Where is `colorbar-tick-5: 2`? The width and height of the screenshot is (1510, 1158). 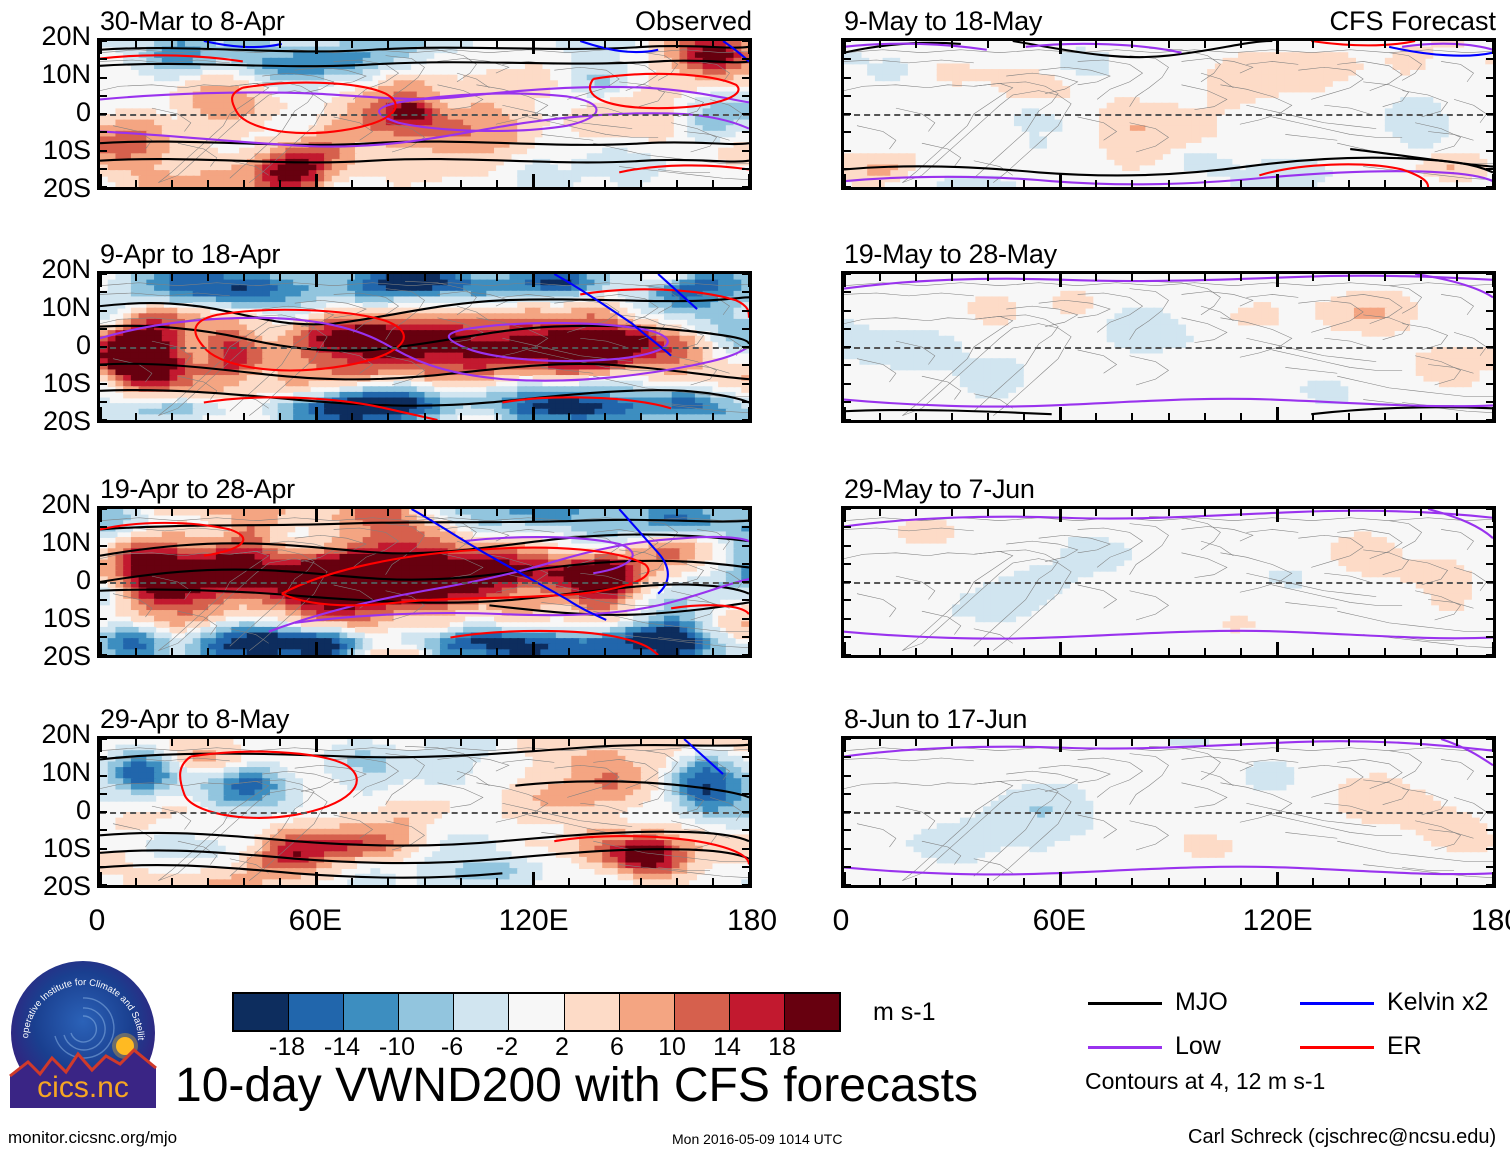
colorbar-tick-5: 2 is located at coordinates (562, 1047).